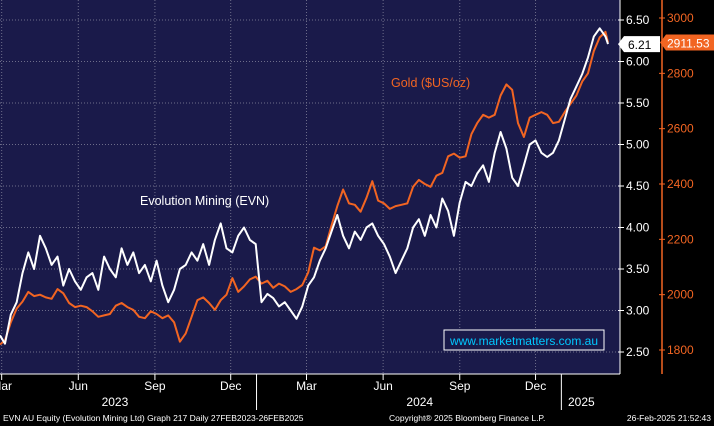 The width and height of the screenshot is (714, 426). I want to click on right-axis-tick-label: 3000, so click(680, 18).